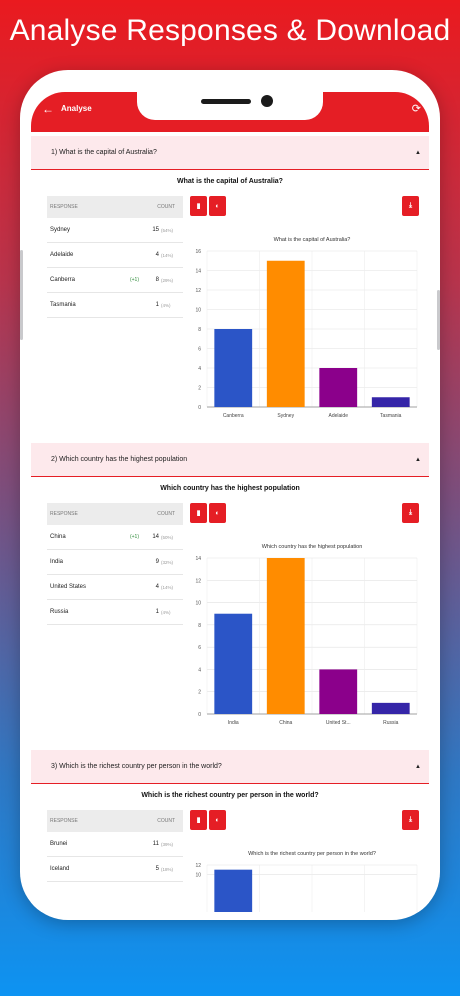 The width and height of the screenshot is (460, 996). I want to click on table-row: China (+1) 14 (50%), so click(115, 537).